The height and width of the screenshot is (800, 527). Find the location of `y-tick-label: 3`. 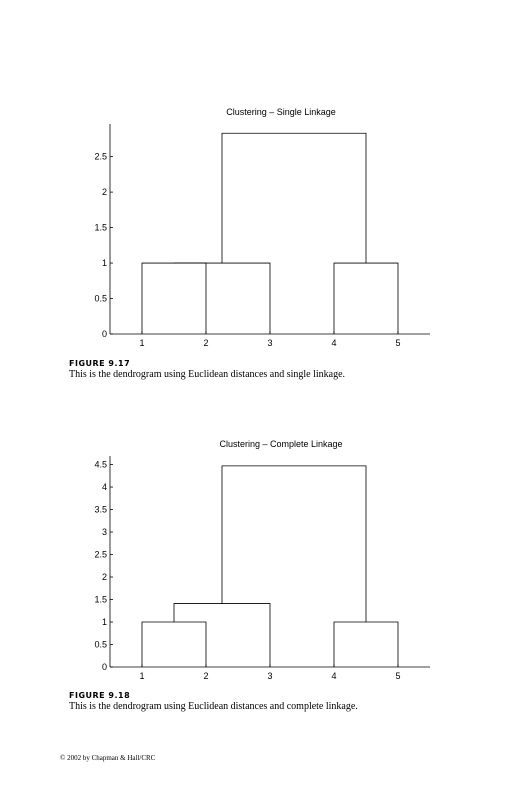

y-tick-label: 3 is located at coordinates (104, 532).